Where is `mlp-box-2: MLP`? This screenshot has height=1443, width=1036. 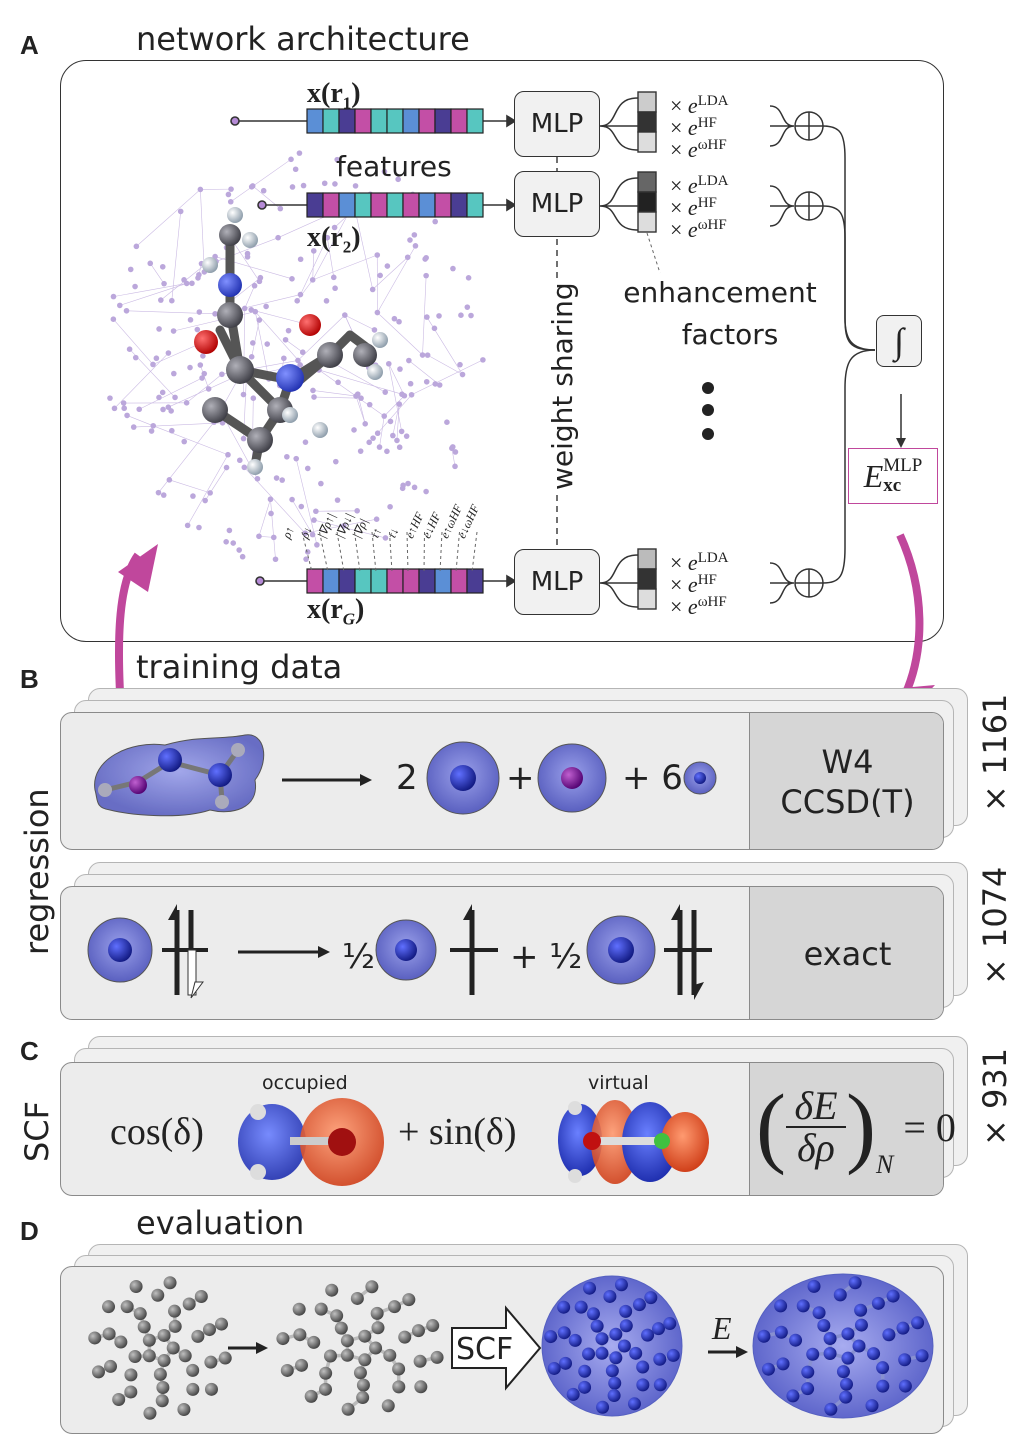
mlp-box-2: MLP is located at coordinates (557, 204).